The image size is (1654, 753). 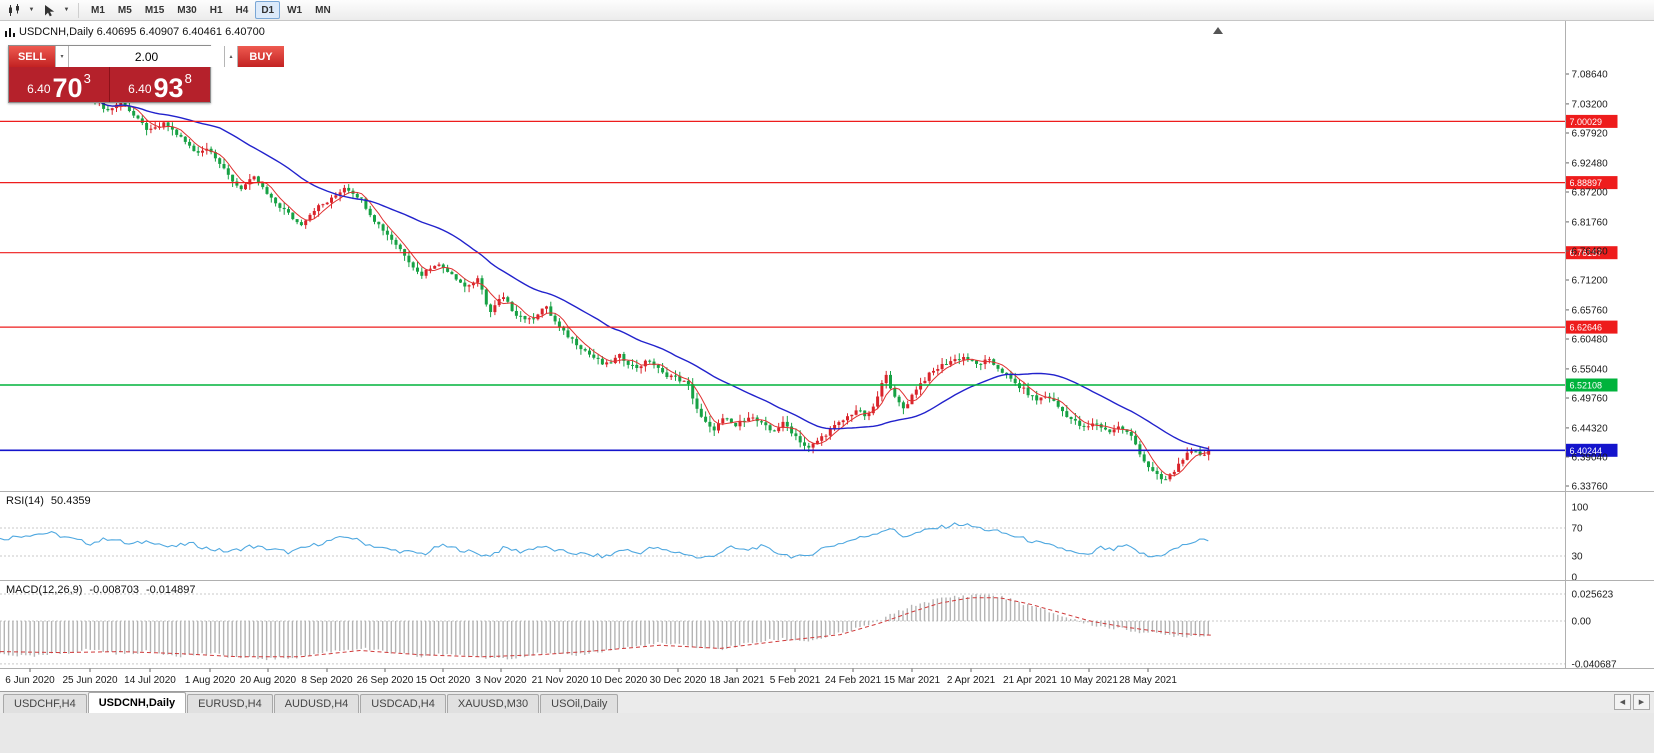 I want to click on volume-input, so click(x=146, y=56).